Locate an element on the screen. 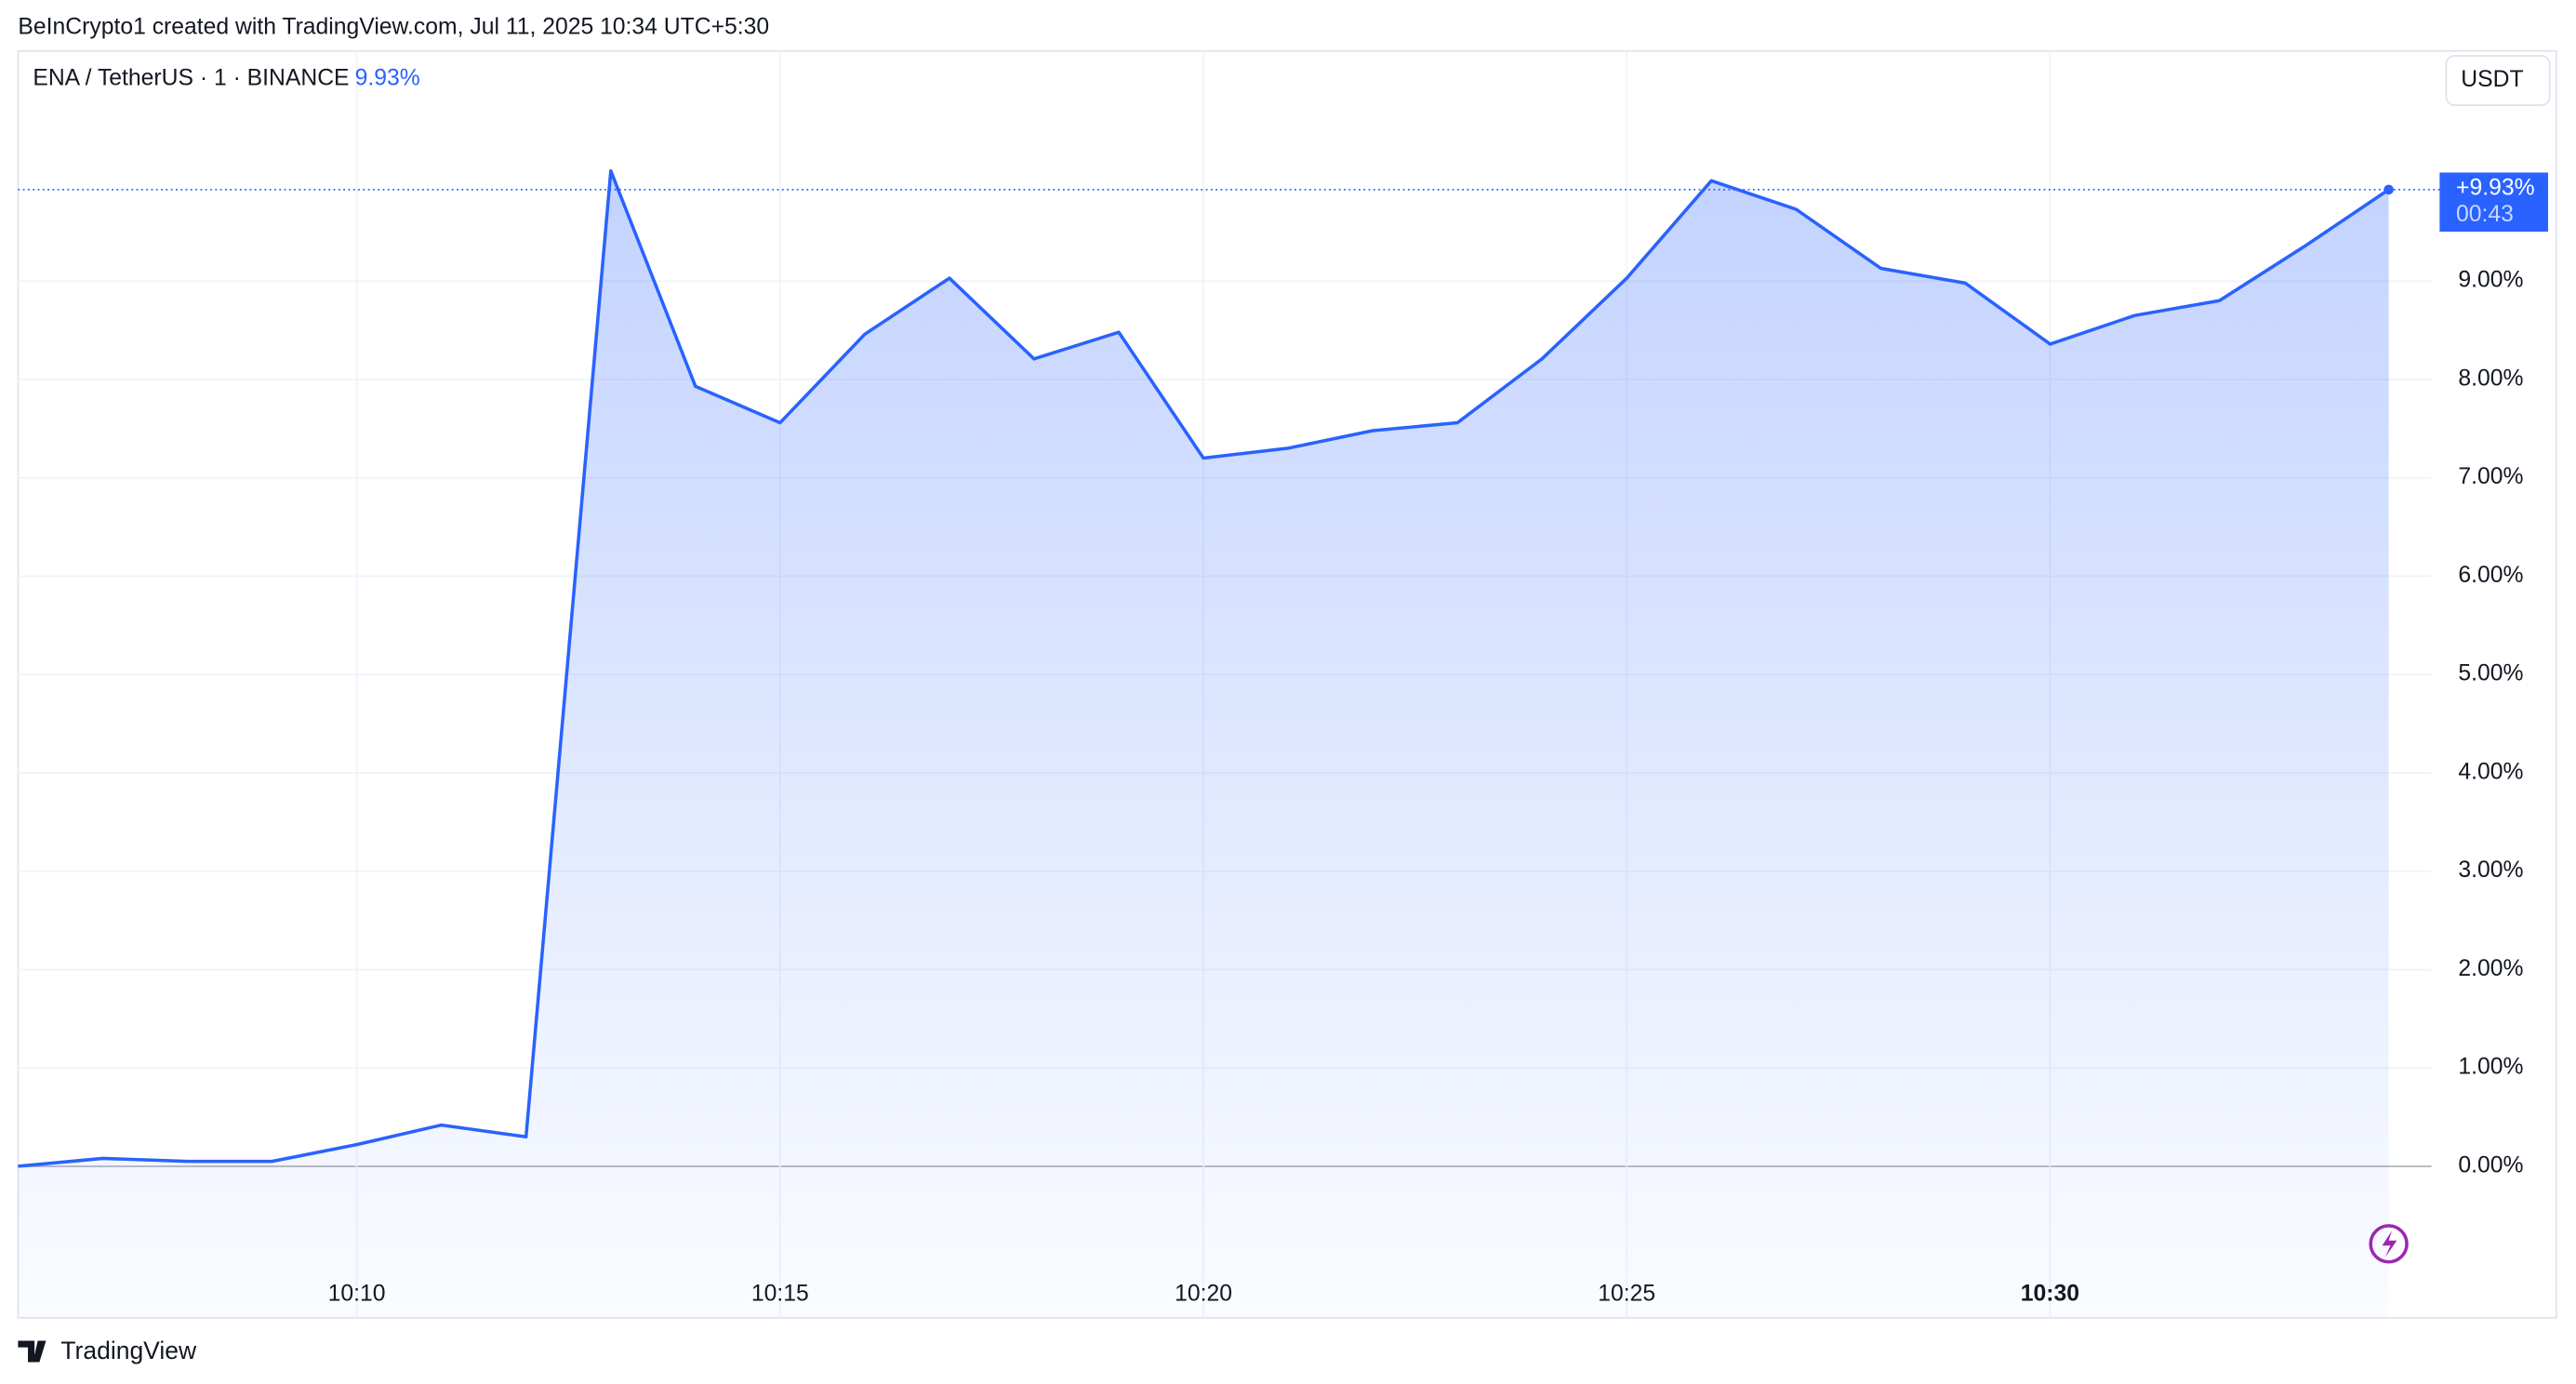 This screenshot has height=1384, width=2576. y-tick-label: 8.00% is located at coordinates (2490, 378).